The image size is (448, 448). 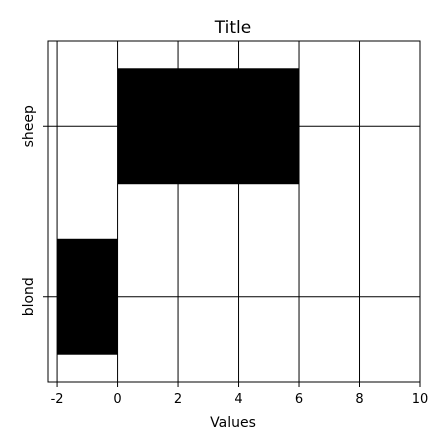 I want to click on x-tick-label: 4, so click(x=238, y=399).